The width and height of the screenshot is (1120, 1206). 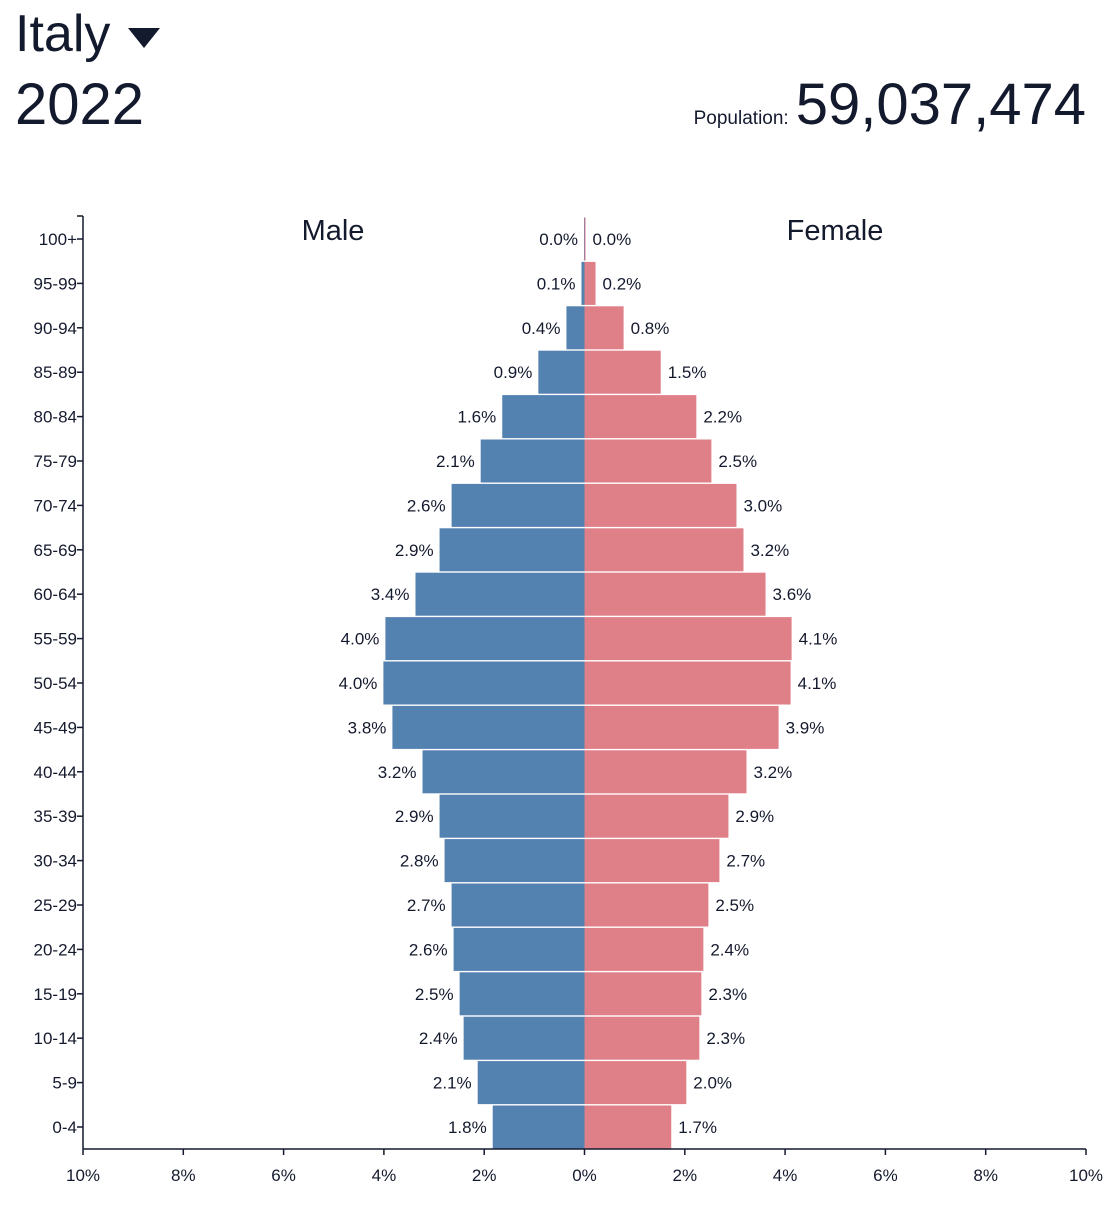 I want to click on male-value-label: 0.0%, so click(x=558, y=239).